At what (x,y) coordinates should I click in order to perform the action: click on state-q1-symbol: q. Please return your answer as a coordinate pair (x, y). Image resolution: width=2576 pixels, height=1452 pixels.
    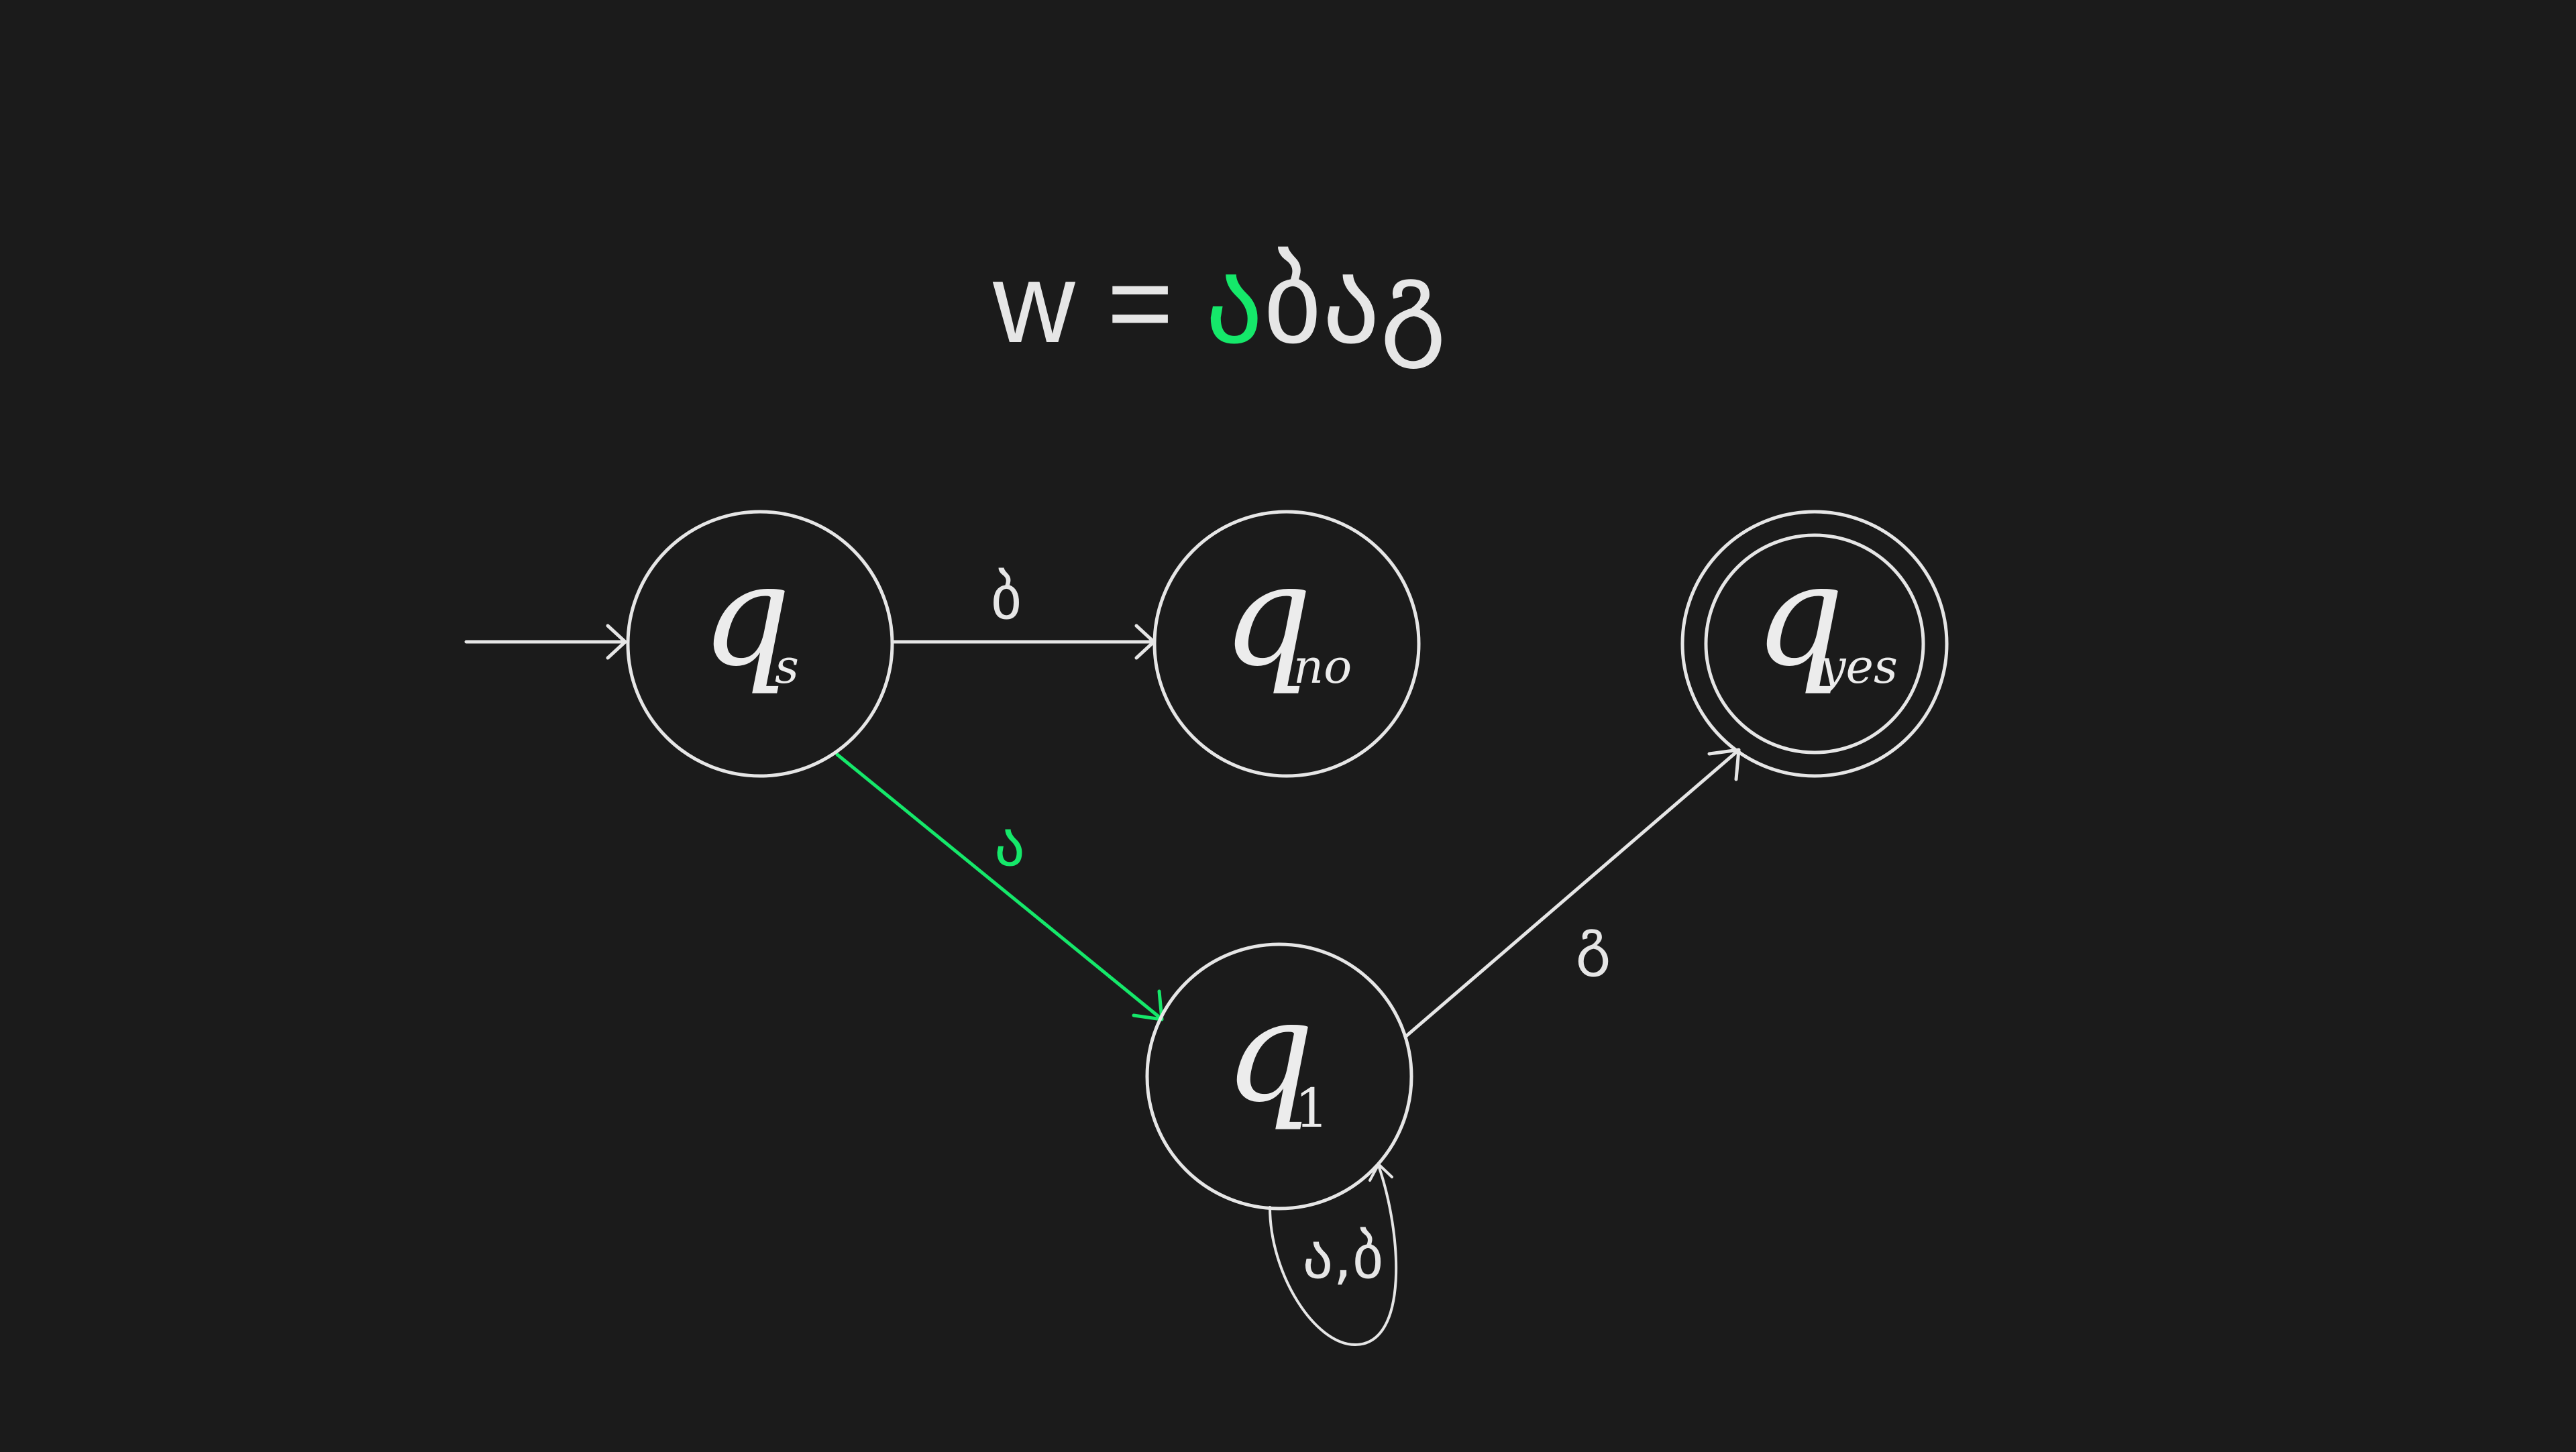
    Looking at the image, I should click on (1269, 1051).